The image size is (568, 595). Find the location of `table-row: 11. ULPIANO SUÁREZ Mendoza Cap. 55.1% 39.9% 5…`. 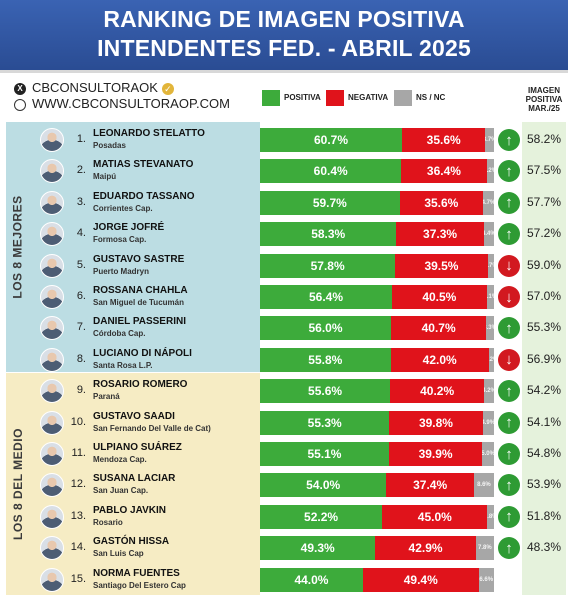

table-row: 11. ULPIANO SUÁREZ Mendoza Cap. 55.1% 39.9% 5… is located at coordinates (284, 453).